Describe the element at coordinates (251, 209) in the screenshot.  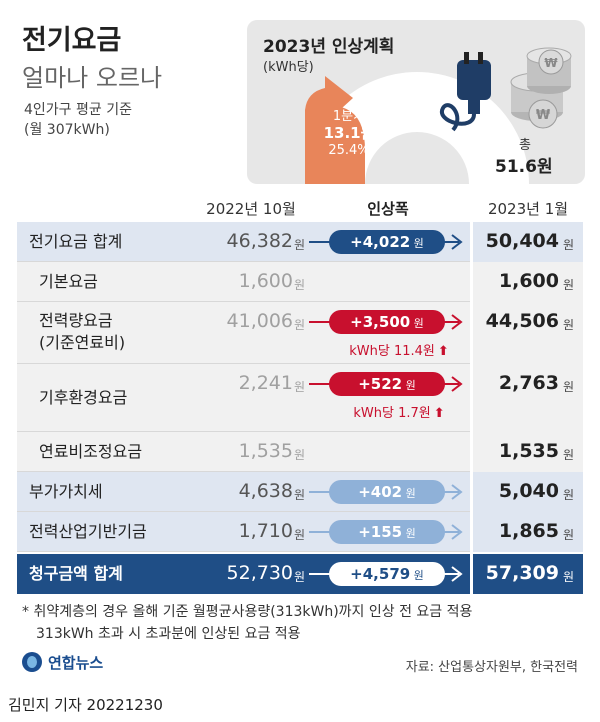
I see `col-head-before: 2022년 10월` at that location.